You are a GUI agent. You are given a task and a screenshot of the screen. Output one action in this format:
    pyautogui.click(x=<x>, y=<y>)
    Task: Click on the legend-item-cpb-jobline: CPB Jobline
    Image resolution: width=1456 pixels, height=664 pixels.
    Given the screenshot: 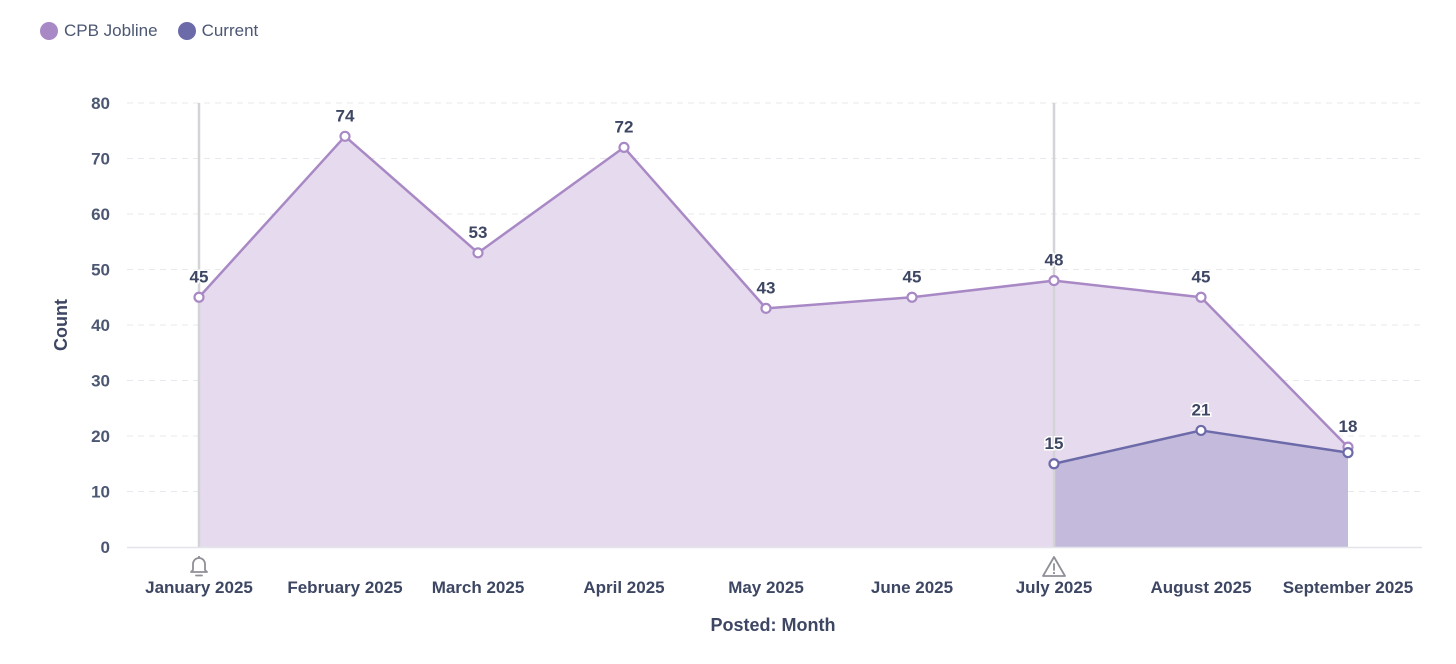 What is the action you would take?
    pyautogui.click(x=99, y=31)
    